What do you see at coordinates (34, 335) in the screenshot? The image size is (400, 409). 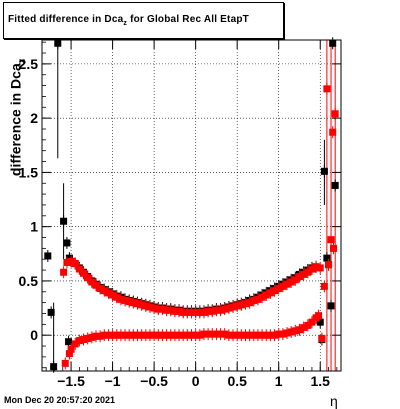 I see `y-tick-label: 0` at bounding box center [34, 335].